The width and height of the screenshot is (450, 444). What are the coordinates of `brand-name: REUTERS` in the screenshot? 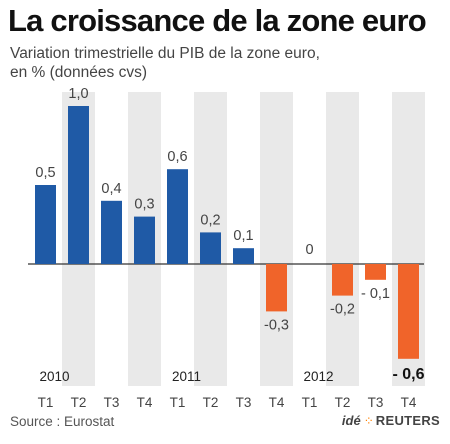 It's located at (407, 420).